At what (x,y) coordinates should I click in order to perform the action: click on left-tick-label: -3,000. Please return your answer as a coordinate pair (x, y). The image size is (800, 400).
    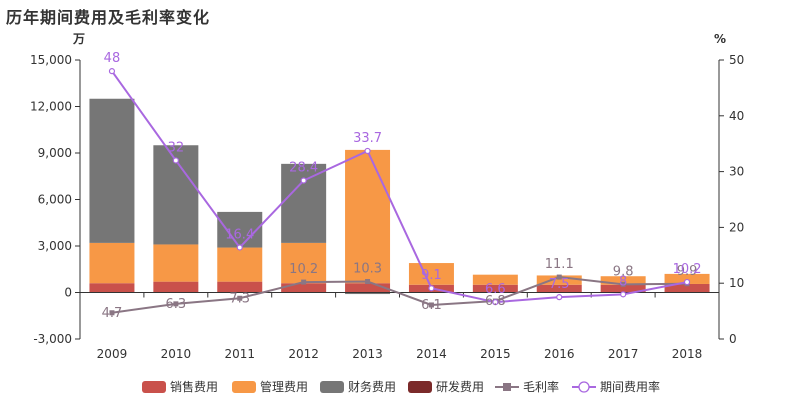
    Looking at the image, I should click on (52, 339).